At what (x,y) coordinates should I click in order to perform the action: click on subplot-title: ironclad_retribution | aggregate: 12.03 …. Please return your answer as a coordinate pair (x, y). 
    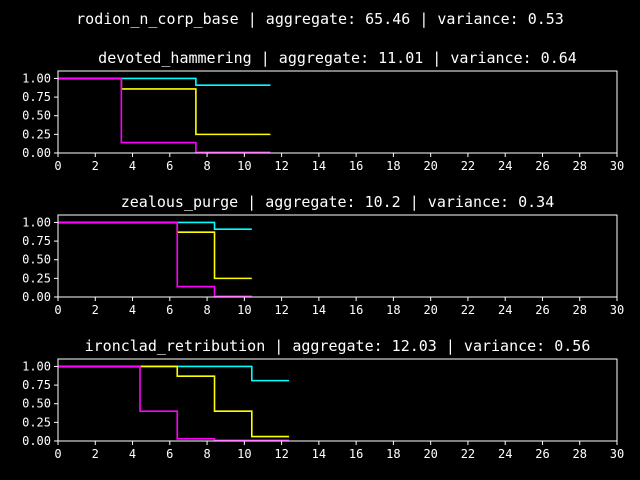
    Looking at the image, I should click on (338, 346).